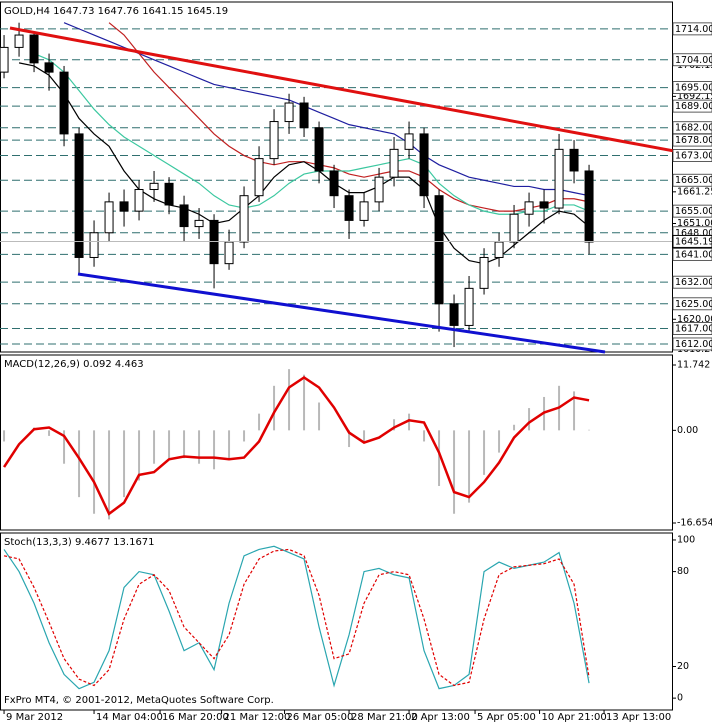 The height and width of the screenshot is (728, 712). Describe the element at coordinates (680, 698) in the screenshot. I see `y-tick-label: 0` at that location.